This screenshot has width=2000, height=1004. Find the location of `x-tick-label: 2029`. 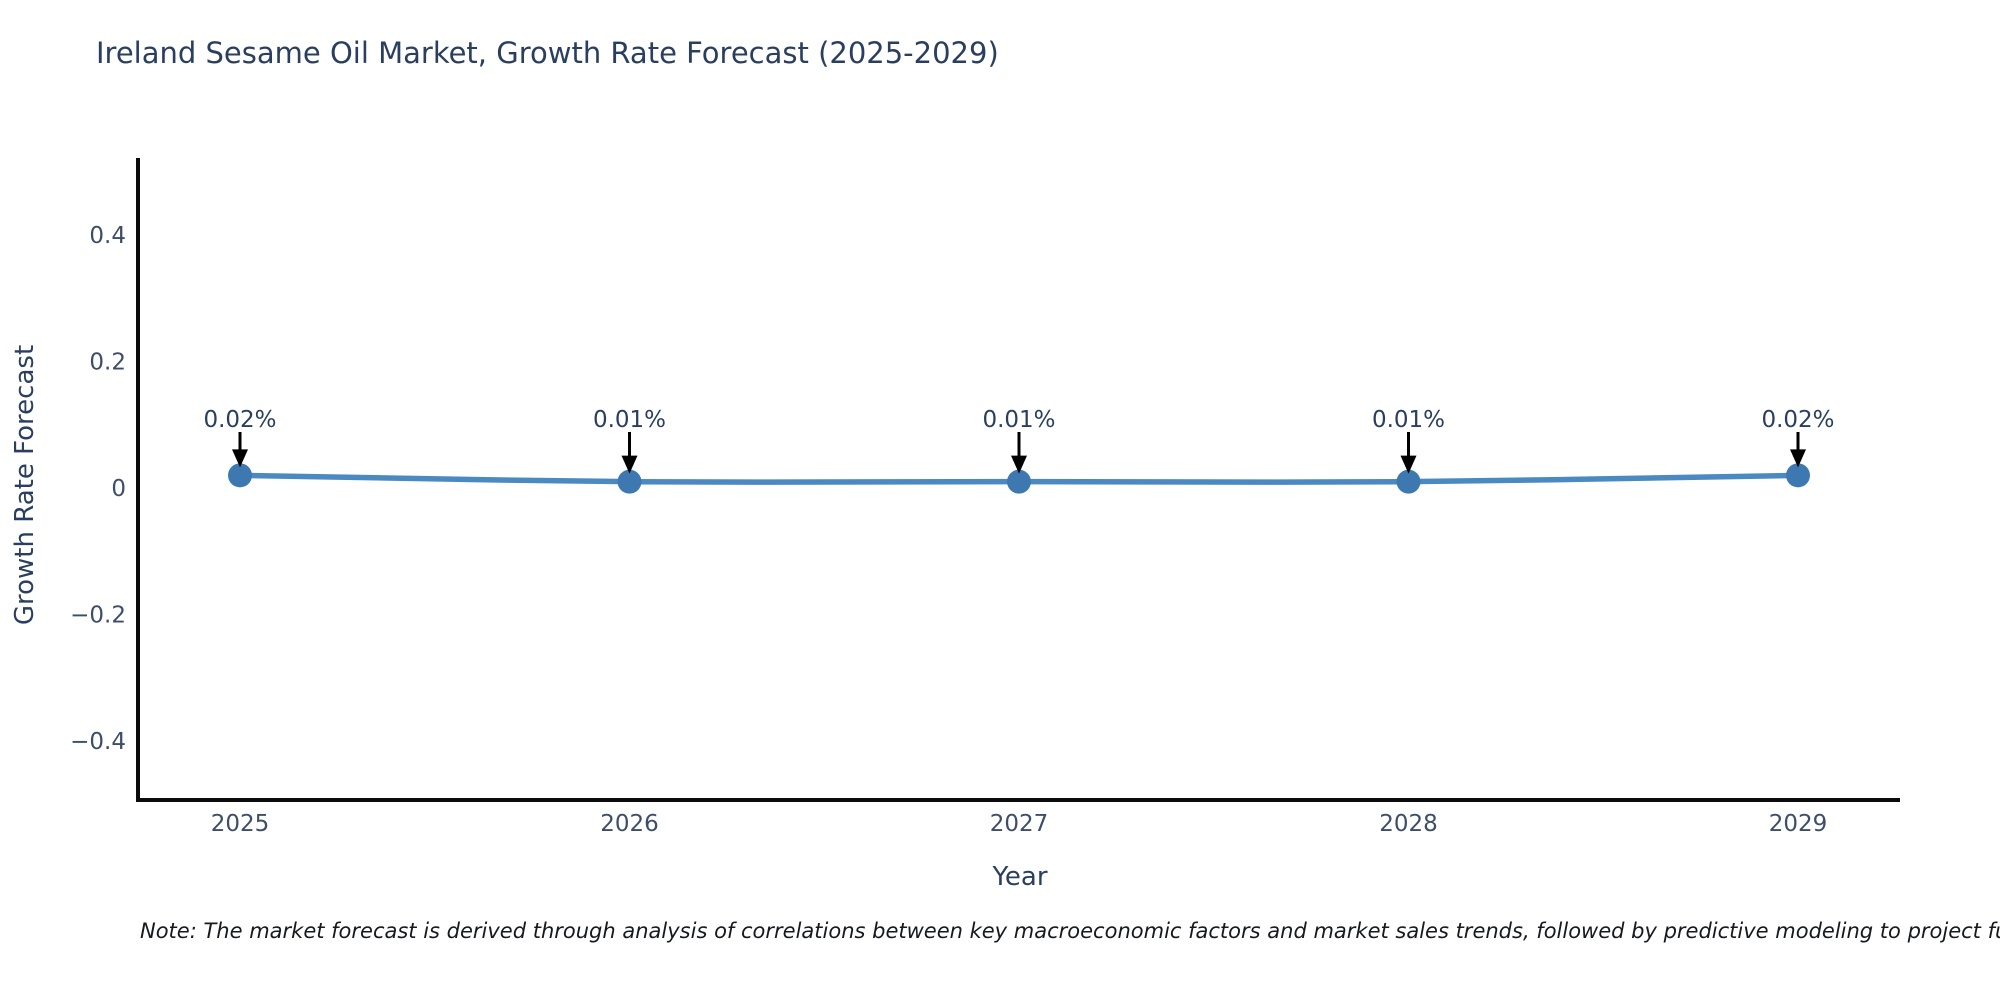

x-tick-label: 2029 is located at coordinates (1798, 824).